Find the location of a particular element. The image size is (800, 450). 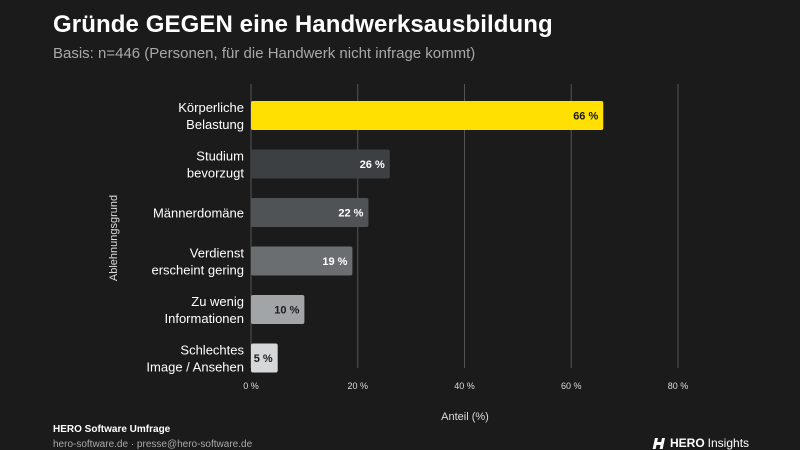

category-label: Körperliche Belastung is located at coordinates (211, 116).